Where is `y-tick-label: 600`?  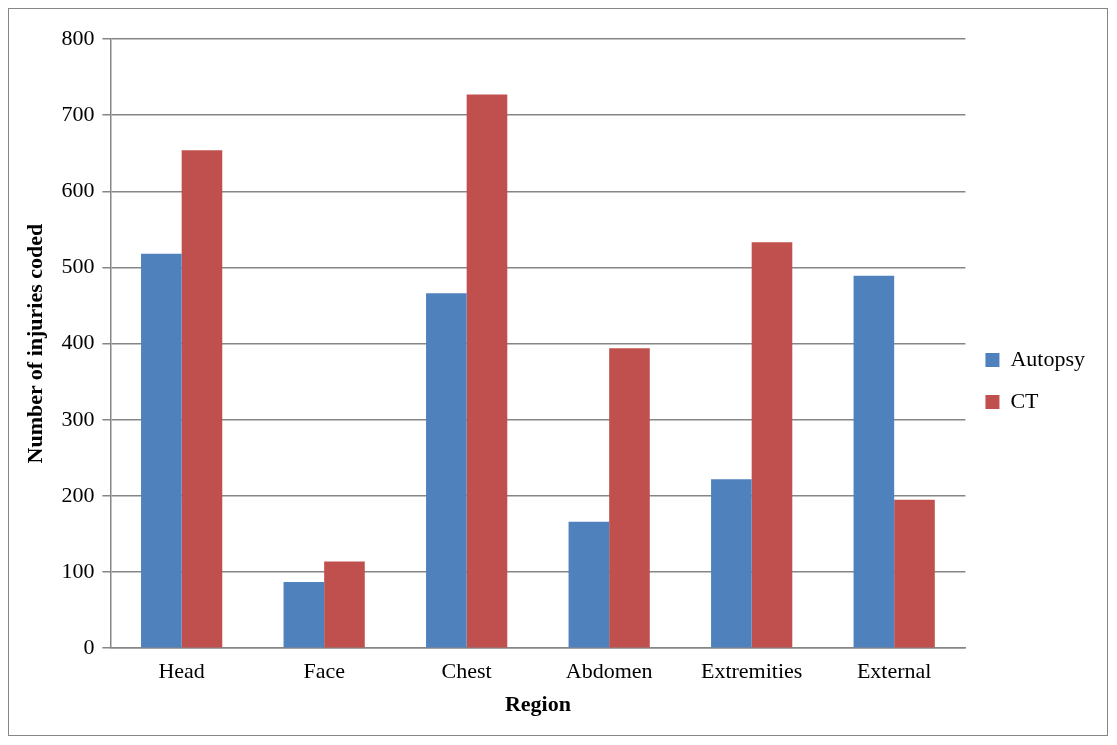
y-tick-label: 600 is located at coordinates (78, 190).